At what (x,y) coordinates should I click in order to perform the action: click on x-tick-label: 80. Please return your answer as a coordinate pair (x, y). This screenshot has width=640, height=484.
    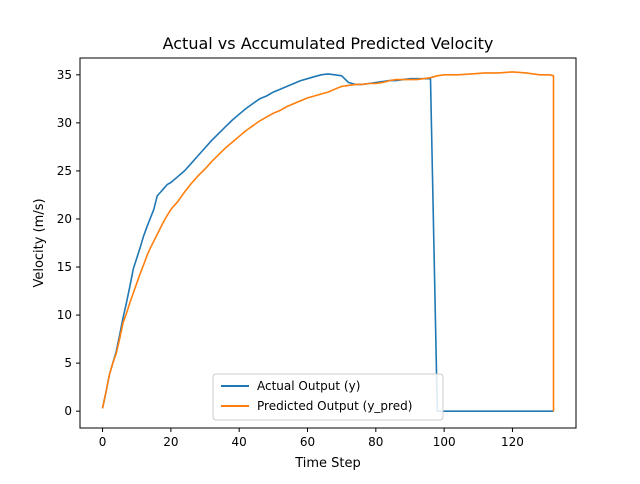
    Looking at the image, I should click on (375, 442).